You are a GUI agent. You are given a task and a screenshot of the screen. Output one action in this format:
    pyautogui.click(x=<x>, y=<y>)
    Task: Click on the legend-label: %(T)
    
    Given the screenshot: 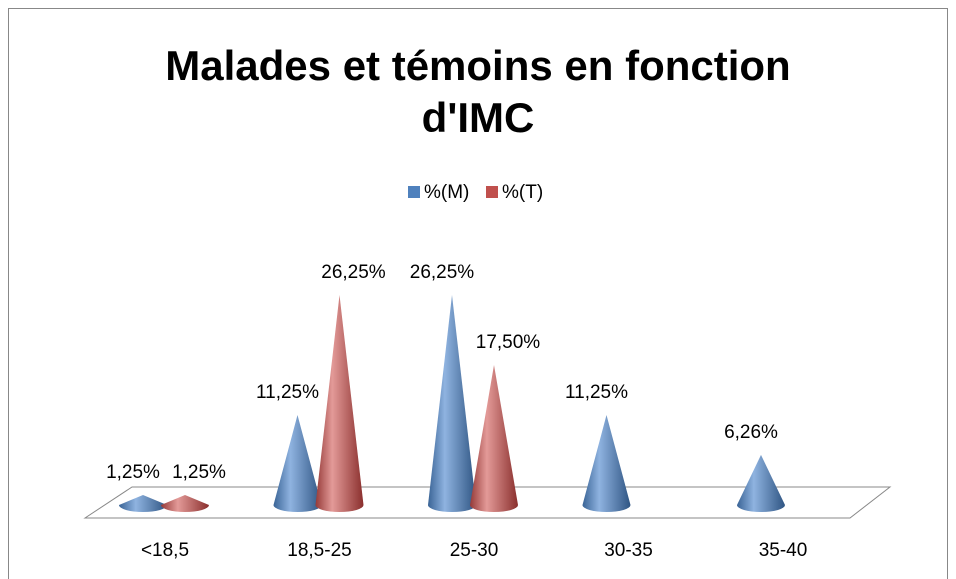 What is the action you would take?
    pyautogui.click(x=522, y=192)
    